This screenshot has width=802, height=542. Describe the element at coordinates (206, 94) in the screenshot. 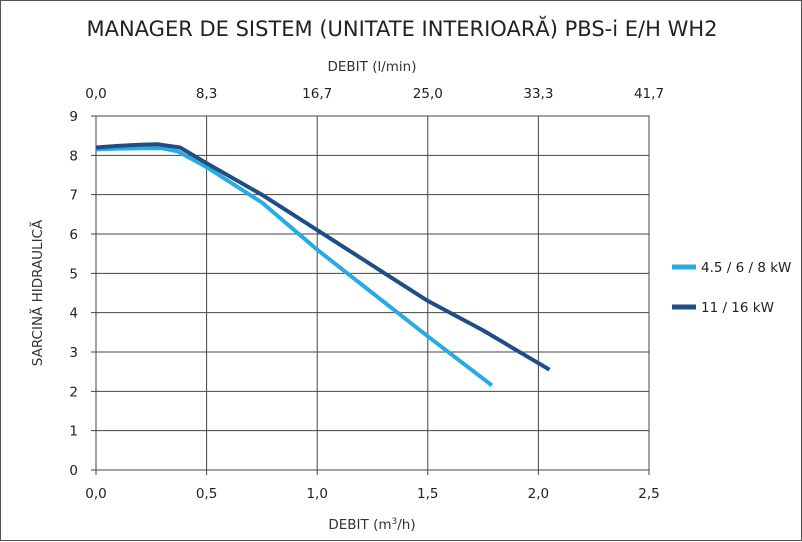

I see `x-top-tick-label: 8,3` at that location.